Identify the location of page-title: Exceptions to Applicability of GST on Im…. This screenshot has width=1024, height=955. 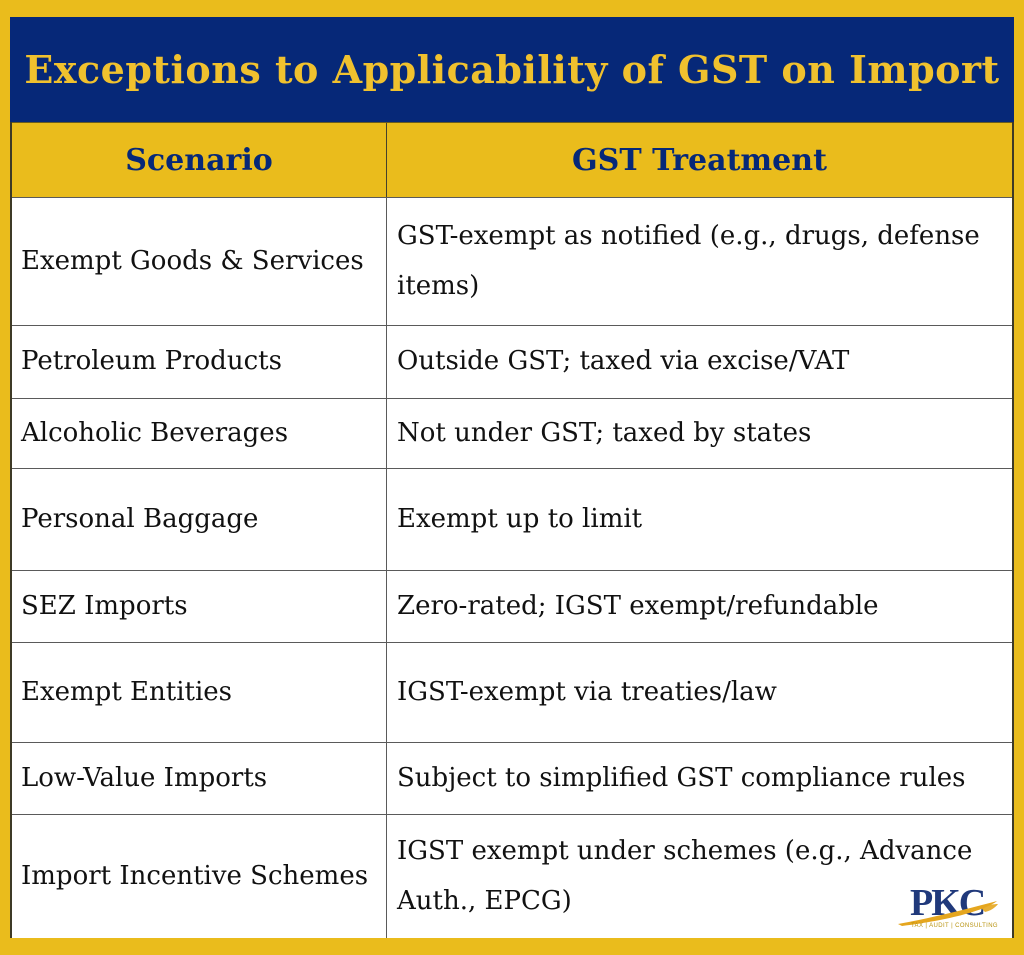
(512, 69).